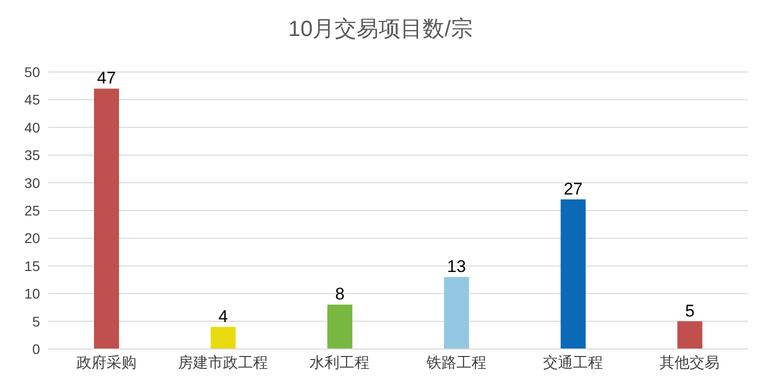 The width and height of the screenshot is (761, 381). I want to click on x-tick-label: 交通工程, so click(573, 363).